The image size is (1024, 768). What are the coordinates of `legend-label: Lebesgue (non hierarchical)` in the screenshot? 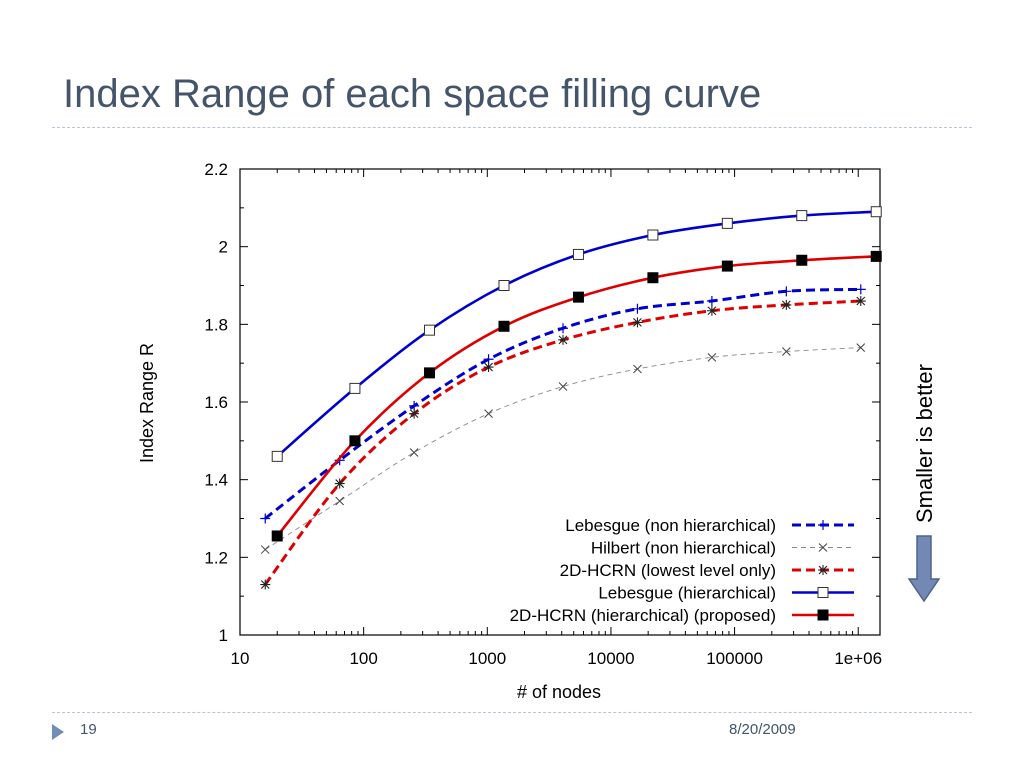 It's located at (670, 525).